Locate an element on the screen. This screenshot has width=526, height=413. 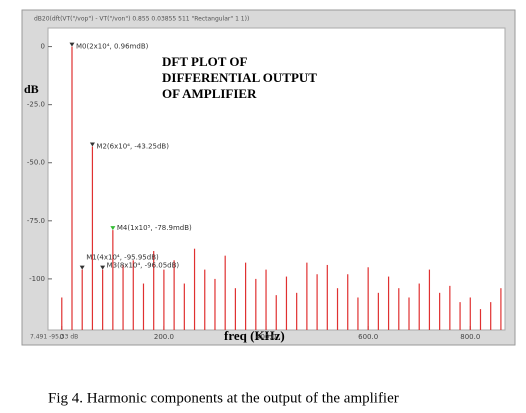
x-tick-label: 400.0 is located at coordinates (266, 337).